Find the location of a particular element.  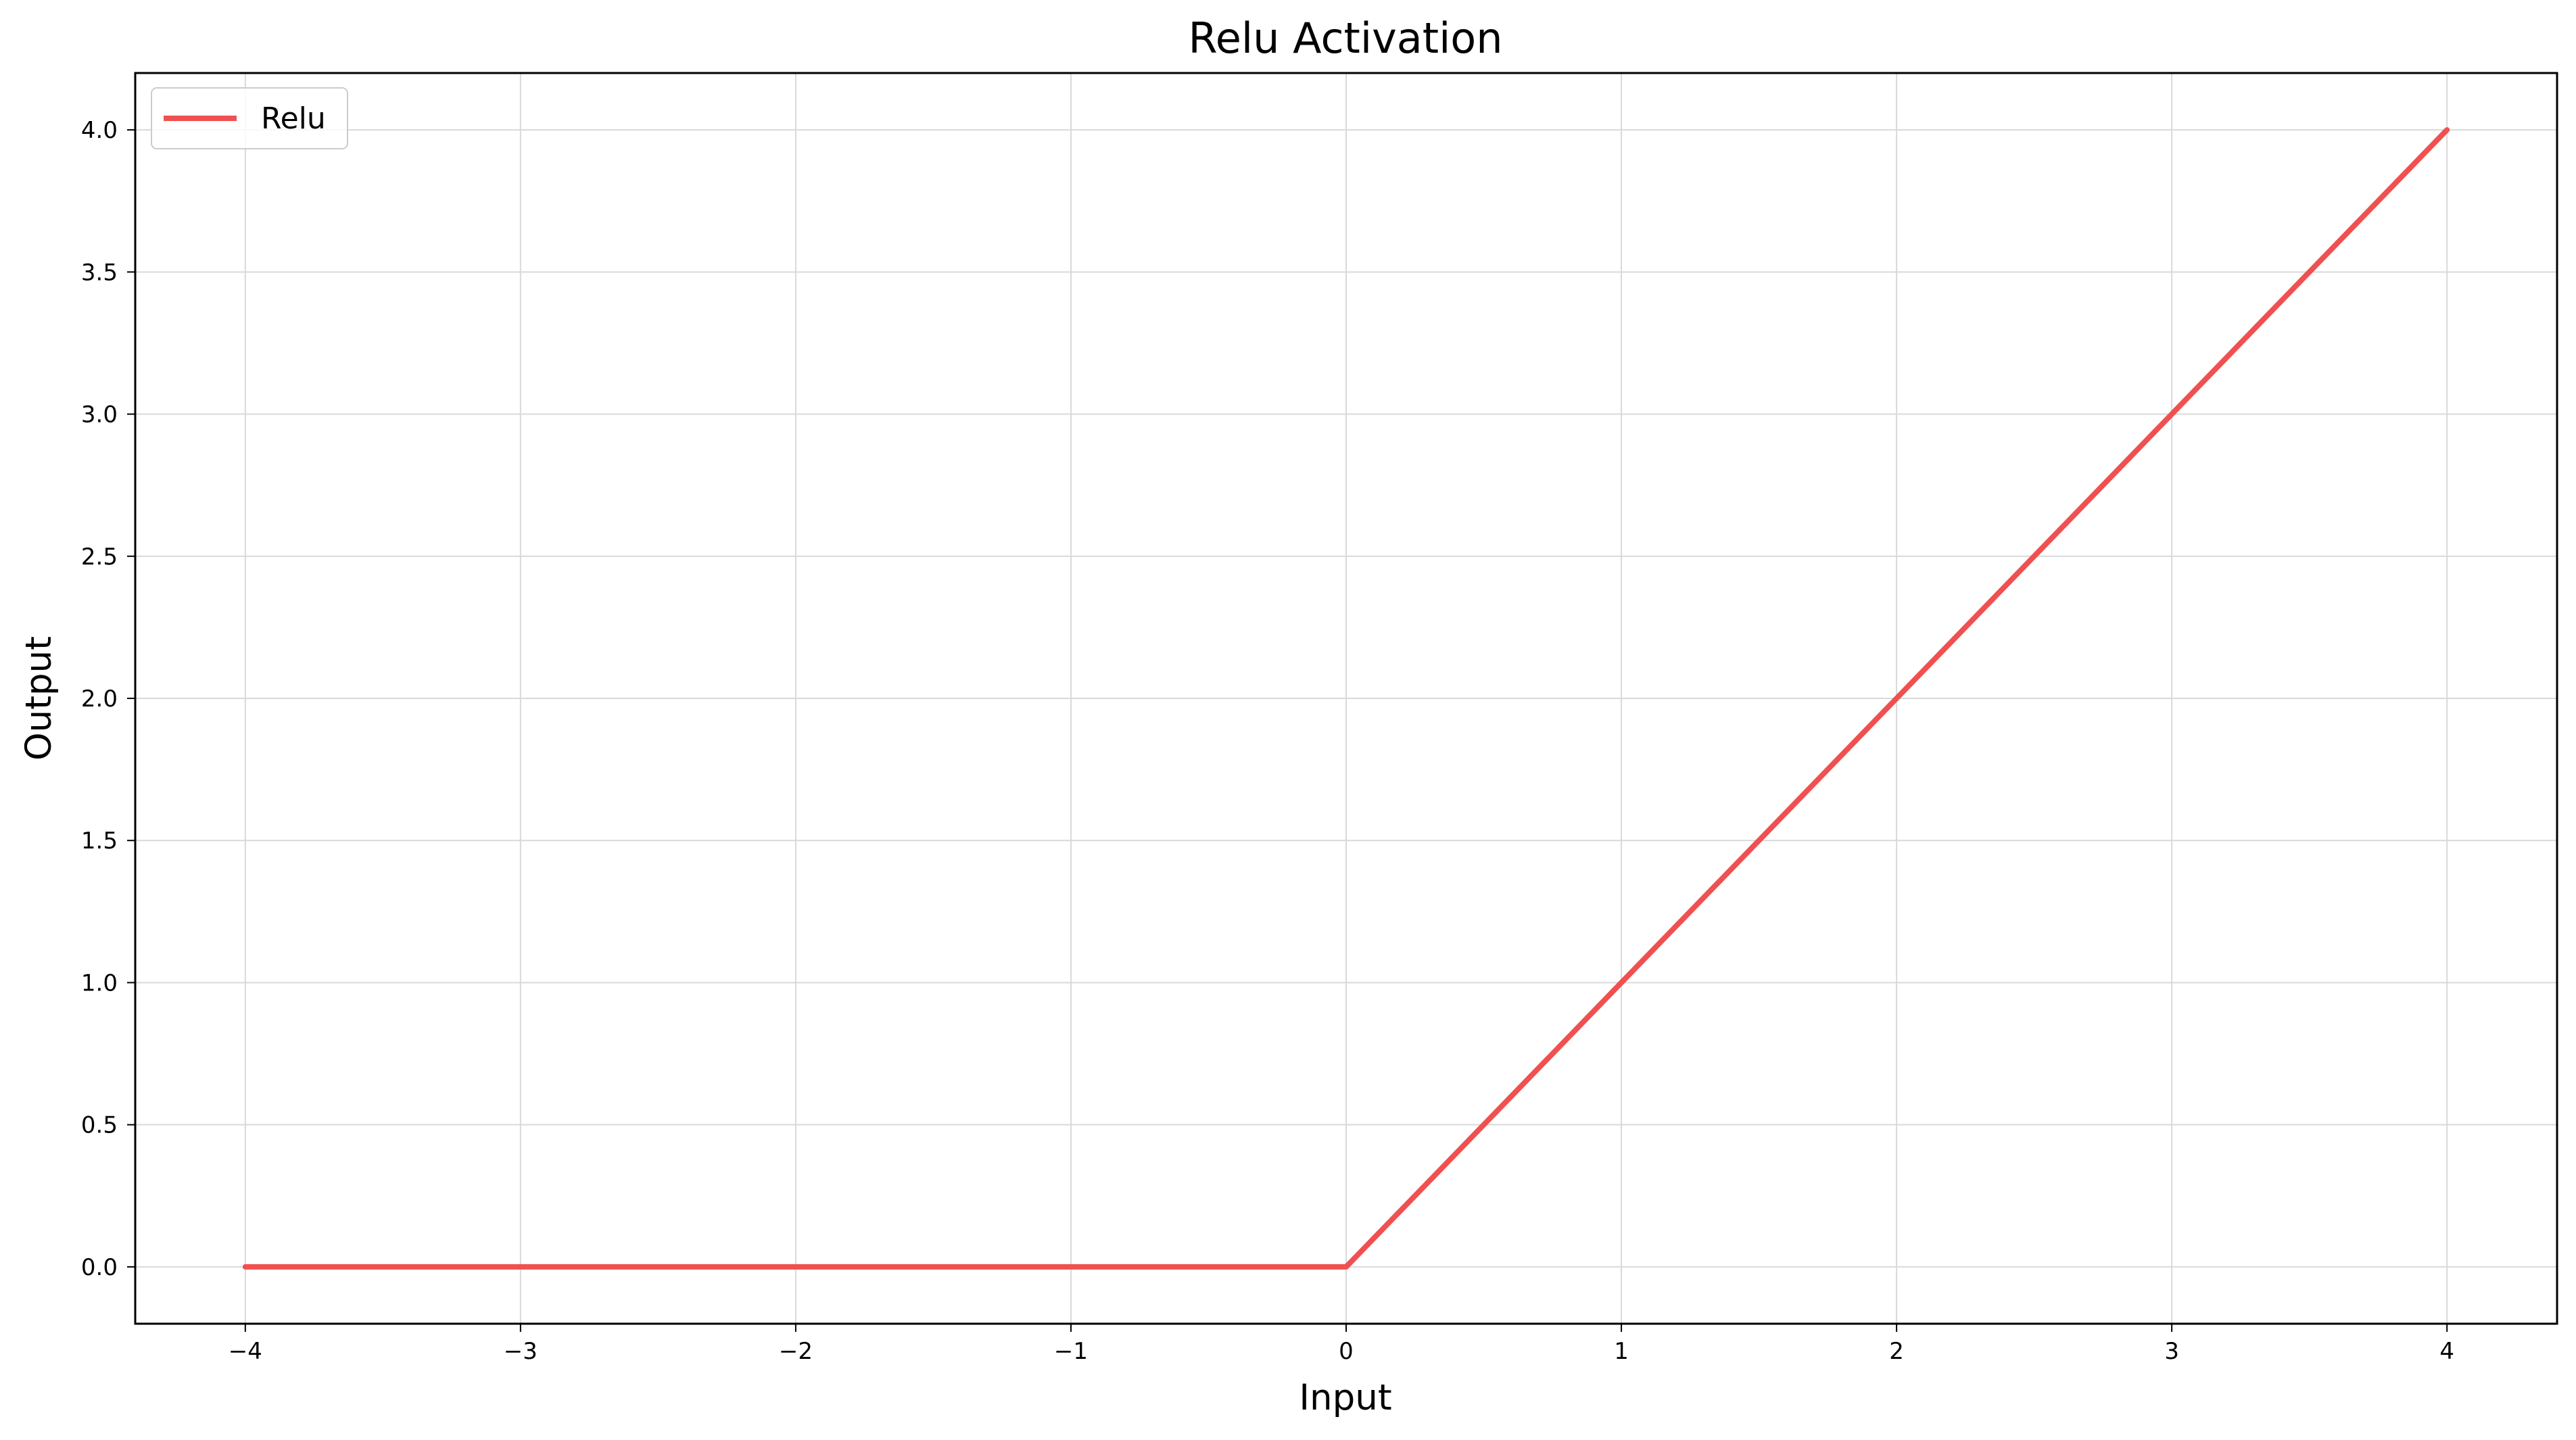

x-tick-label: 0 is located at coordinates (1346, 1351).